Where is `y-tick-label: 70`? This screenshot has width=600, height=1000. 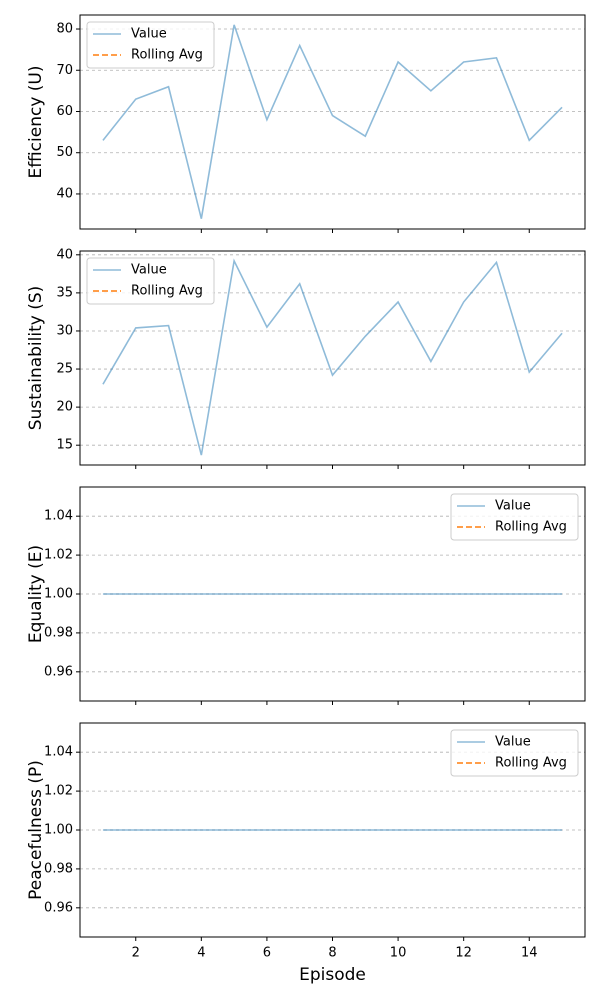
y-tick-label: 70 is located at coordinates (64, 70).